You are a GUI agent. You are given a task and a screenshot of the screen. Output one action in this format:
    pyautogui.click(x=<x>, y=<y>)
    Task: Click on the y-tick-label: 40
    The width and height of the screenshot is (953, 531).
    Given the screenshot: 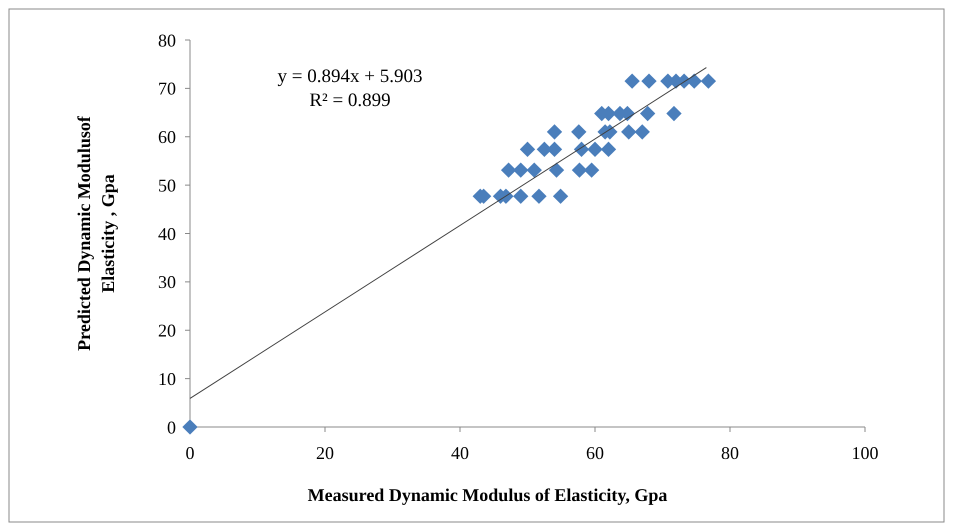 What is the action you would take?
    pyautogui.click(x=167, y=234)
    